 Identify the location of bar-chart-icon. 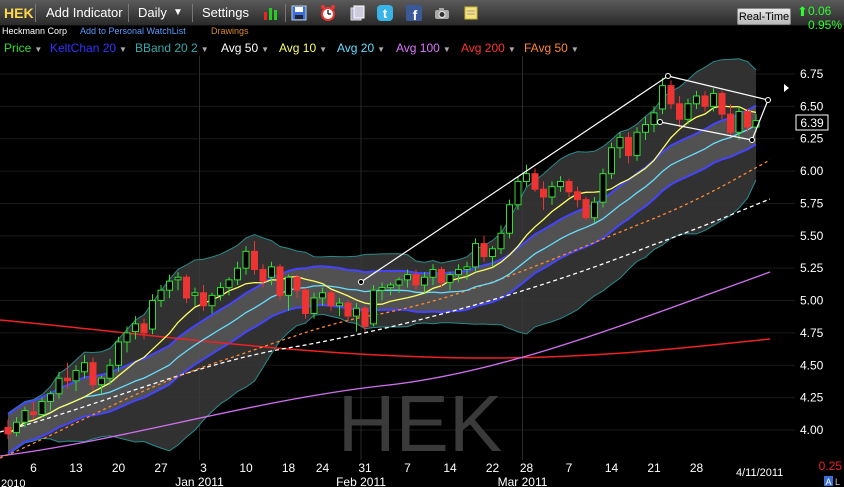
(271, 13).